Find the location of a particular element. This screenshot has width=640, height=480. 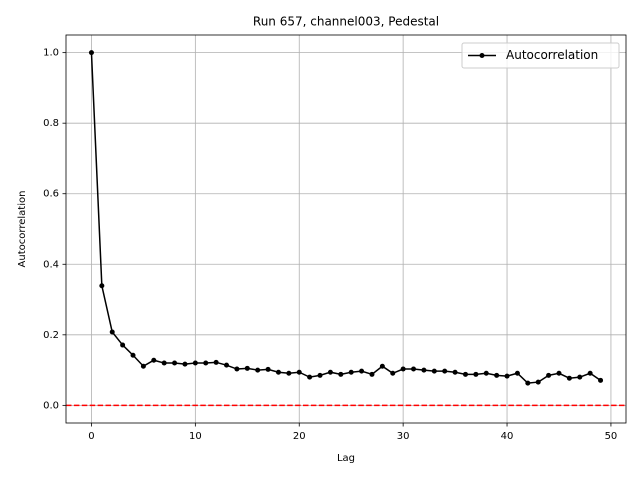

legend-marker is located at coordinates (482, 55).